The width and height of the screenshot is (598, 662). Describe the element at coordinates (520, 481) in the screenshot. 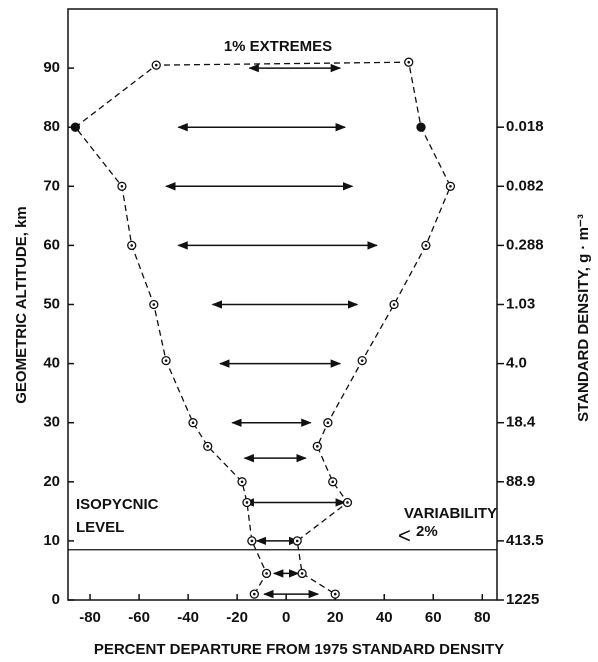

I see `y2-tick-label: 88.9` at that location.